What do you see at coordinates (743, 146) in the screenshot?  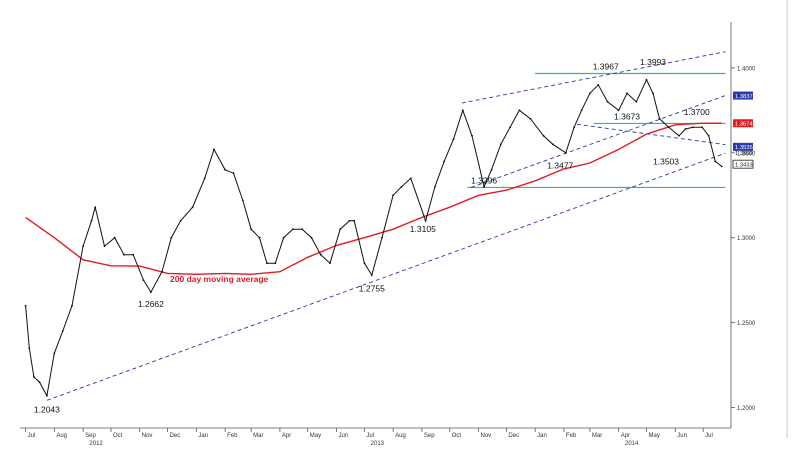 I see `price-flag: 1.3535` at bounding box center [743, 146].